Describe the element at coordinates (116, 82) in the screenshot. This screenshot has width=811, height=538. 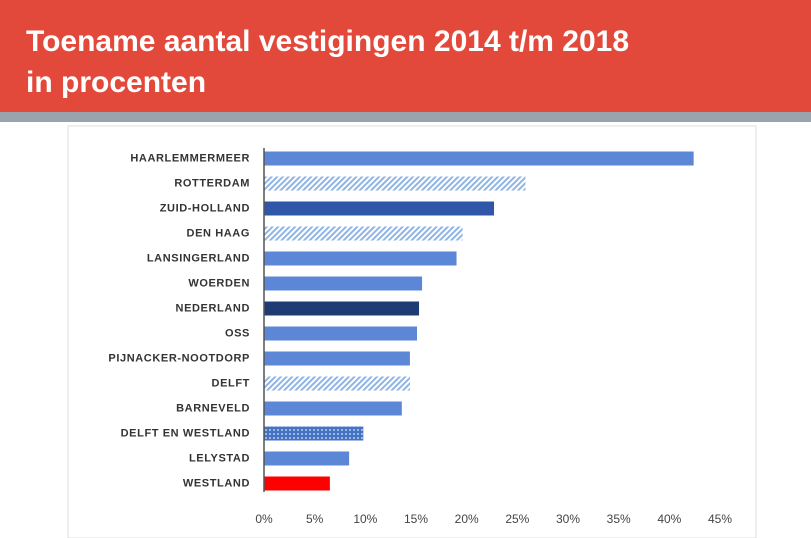
I see `chart-title: in procenten` at that location.